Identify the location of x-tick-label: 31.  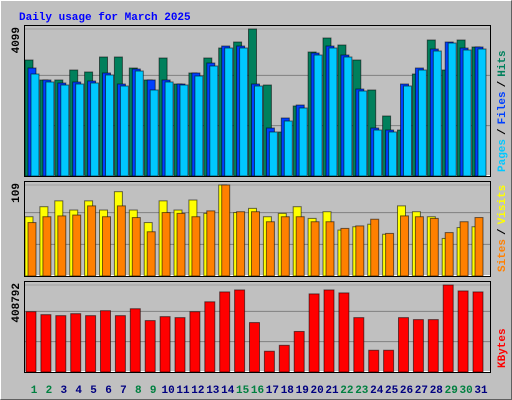
(481, 391).